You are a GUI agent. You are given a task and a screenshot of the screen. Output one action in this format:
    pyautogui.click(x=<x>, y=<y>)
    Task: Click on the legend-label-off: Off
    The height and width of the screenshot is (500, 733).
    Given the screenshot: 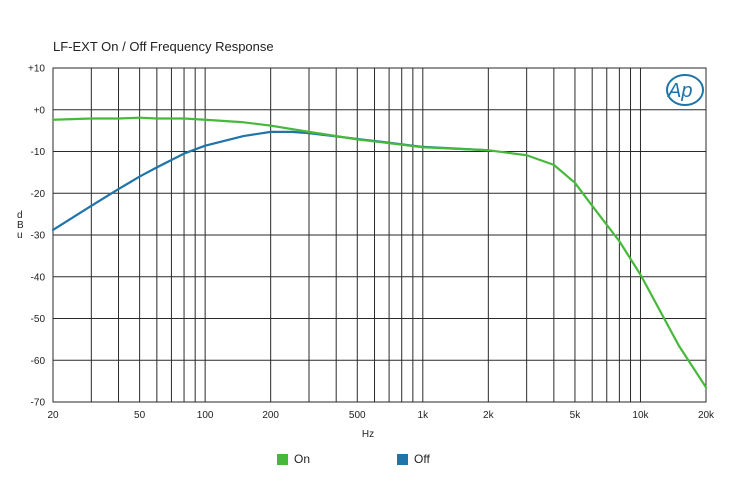 What is the action you would take?
    pyautogui.click(x=422, y=459)
    